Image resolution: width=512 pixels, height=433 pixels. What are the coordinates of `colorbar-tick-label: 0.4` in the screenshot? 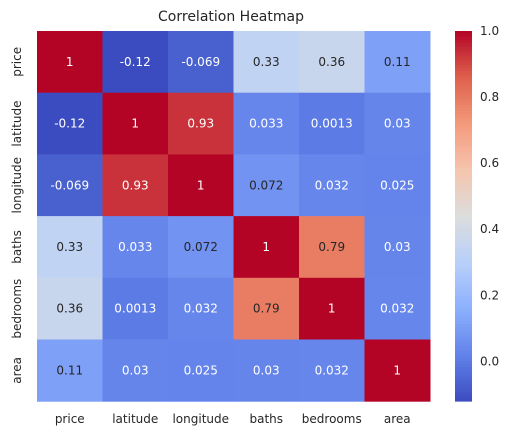 It's located at (489, 229).